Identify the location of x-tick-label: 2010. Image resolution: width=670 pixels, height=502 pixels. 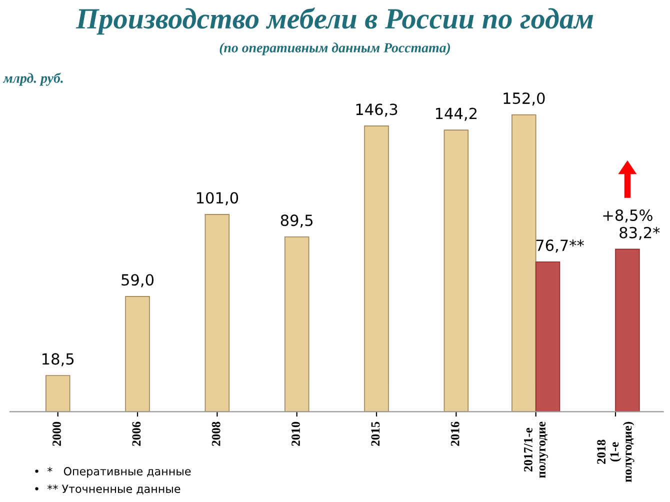
(296, 434).